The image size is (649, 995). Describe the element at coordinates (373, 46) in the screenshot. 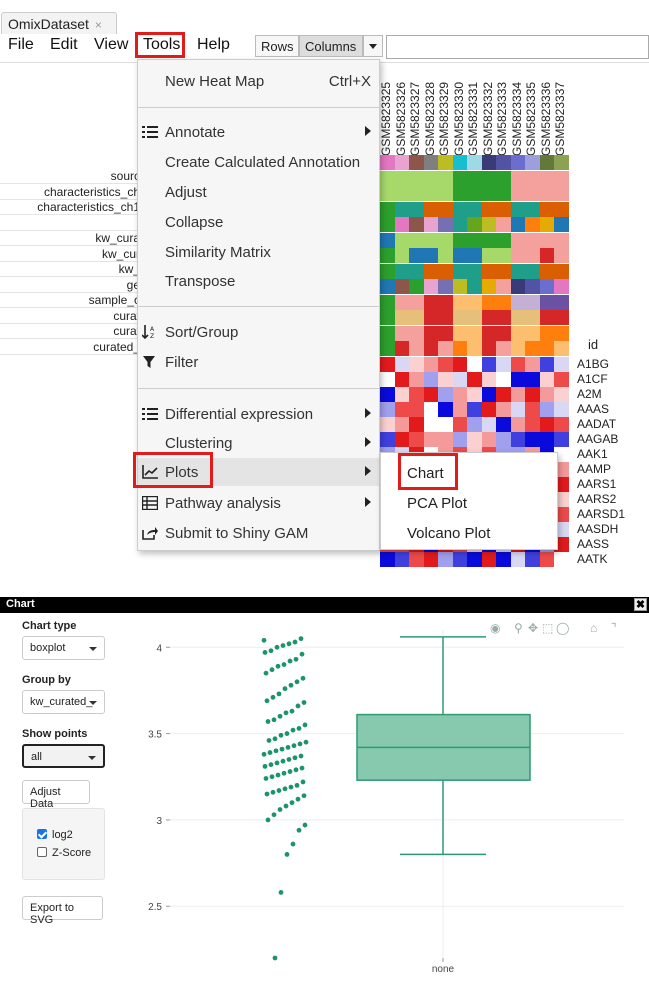

I see `toggle-dropdown` at that location.